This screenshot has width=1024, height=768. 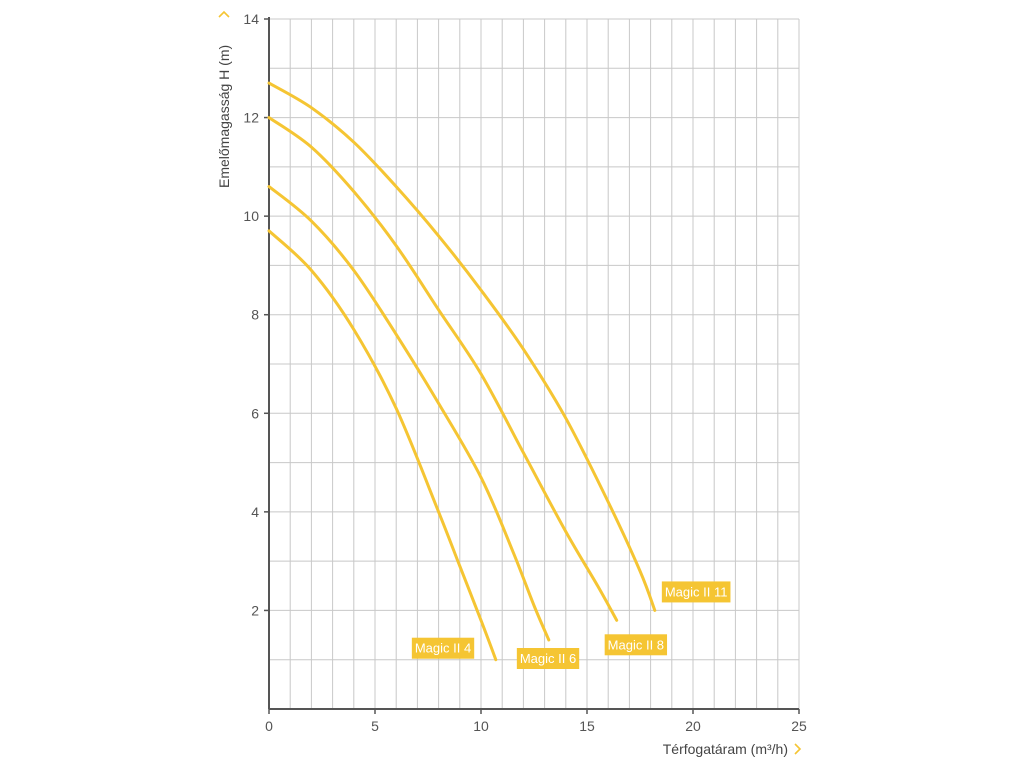 I want to click on series-label-text: Magic II 11, so click(x=696, y=591).